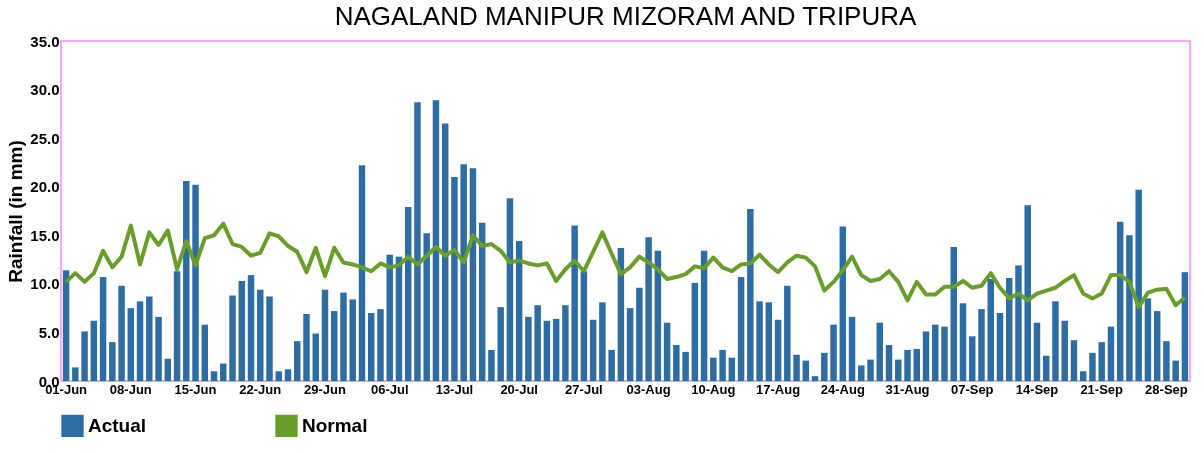 This screenshot has width=1204, height=453. I want to click on x-tick-label: 21-Sep, so click(1102, 389).